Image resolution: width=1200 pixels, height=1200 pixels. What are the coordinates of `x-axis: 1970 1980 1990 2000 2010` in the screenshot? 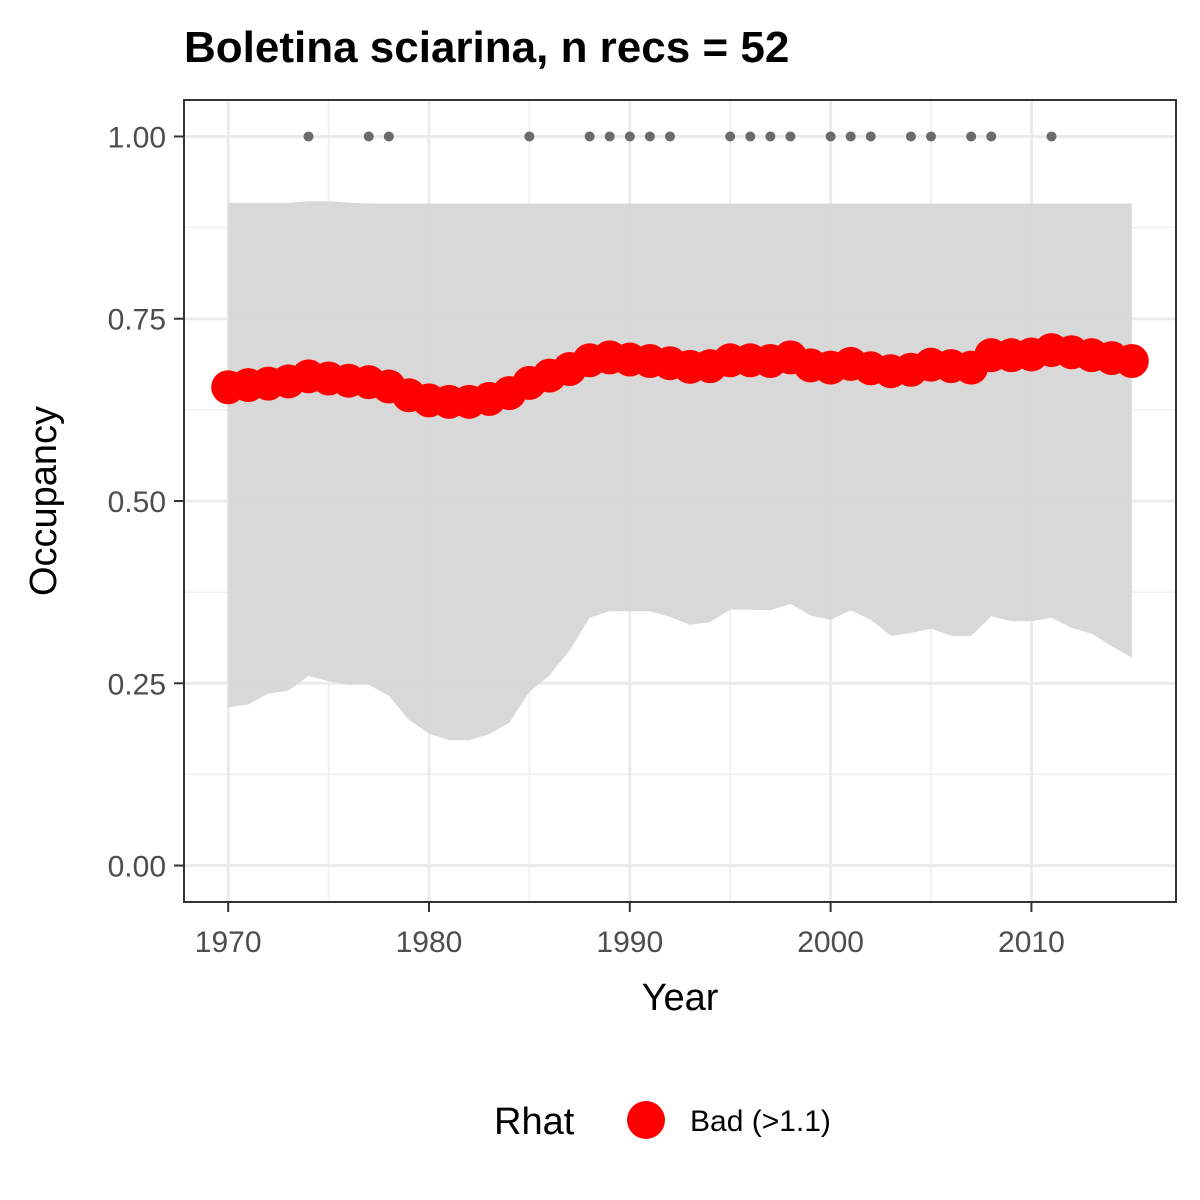 It's located at (630, 930).